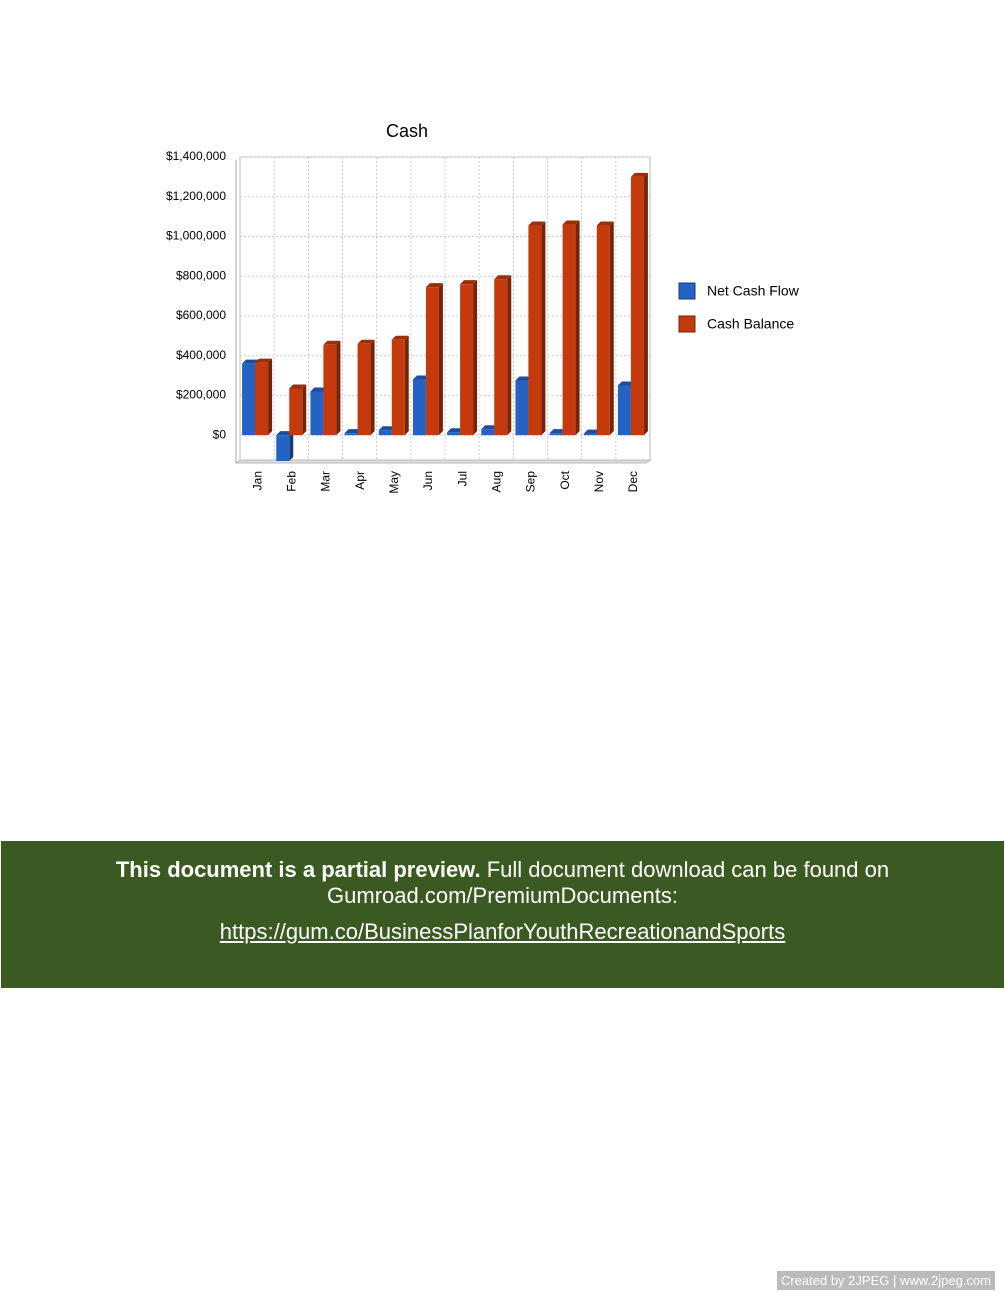 This screenshot has height=1301, width=1005. Describe the element at coordinates (885, 1280) in the screenshot. I see `watermark: Created by 2JPEG | www.2jpeg.com` at that location.